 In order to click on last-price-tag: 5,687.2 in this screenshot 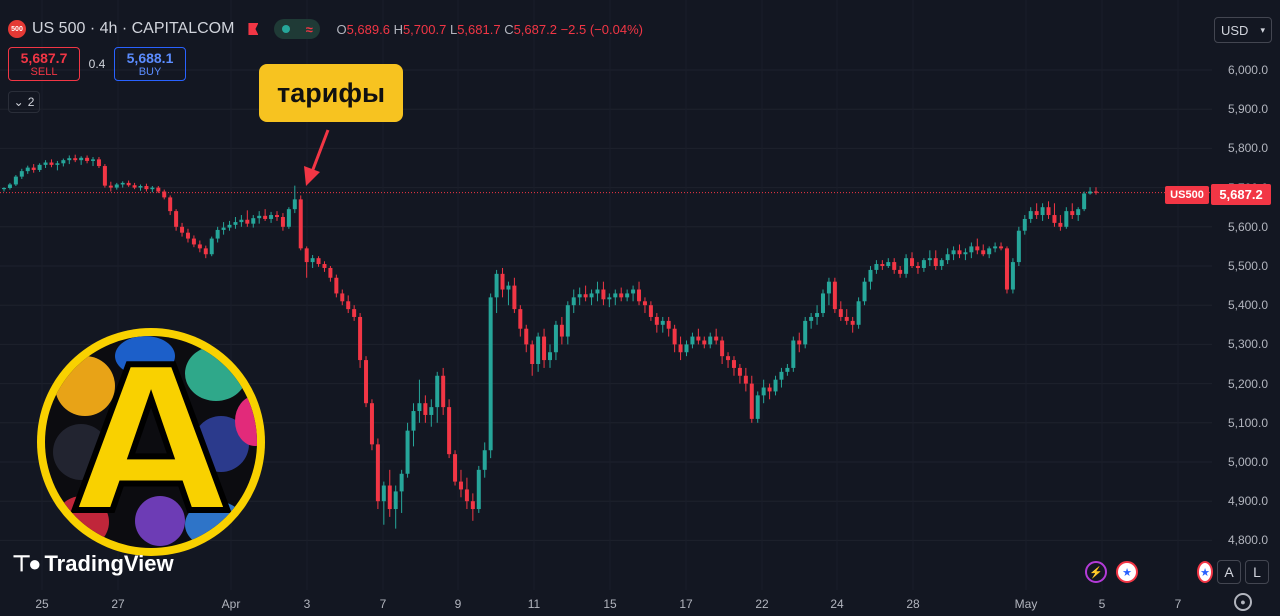, I will do `click(1241, 194)`.